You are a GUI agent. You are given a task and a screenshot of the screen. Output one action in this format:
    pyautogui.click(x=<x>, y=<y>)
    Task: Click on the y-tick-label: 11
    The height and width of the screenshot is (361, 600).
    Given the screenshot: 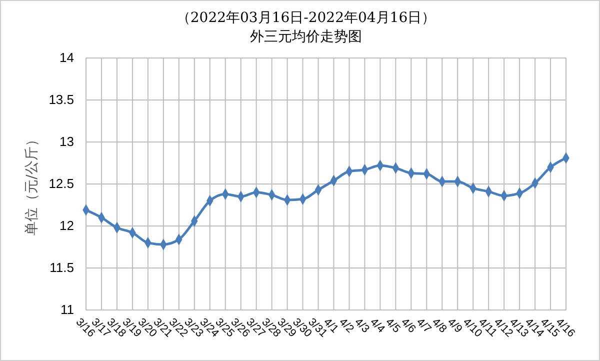 What is the action you would take?
    pyautogui.click(x=67, y=310)
    